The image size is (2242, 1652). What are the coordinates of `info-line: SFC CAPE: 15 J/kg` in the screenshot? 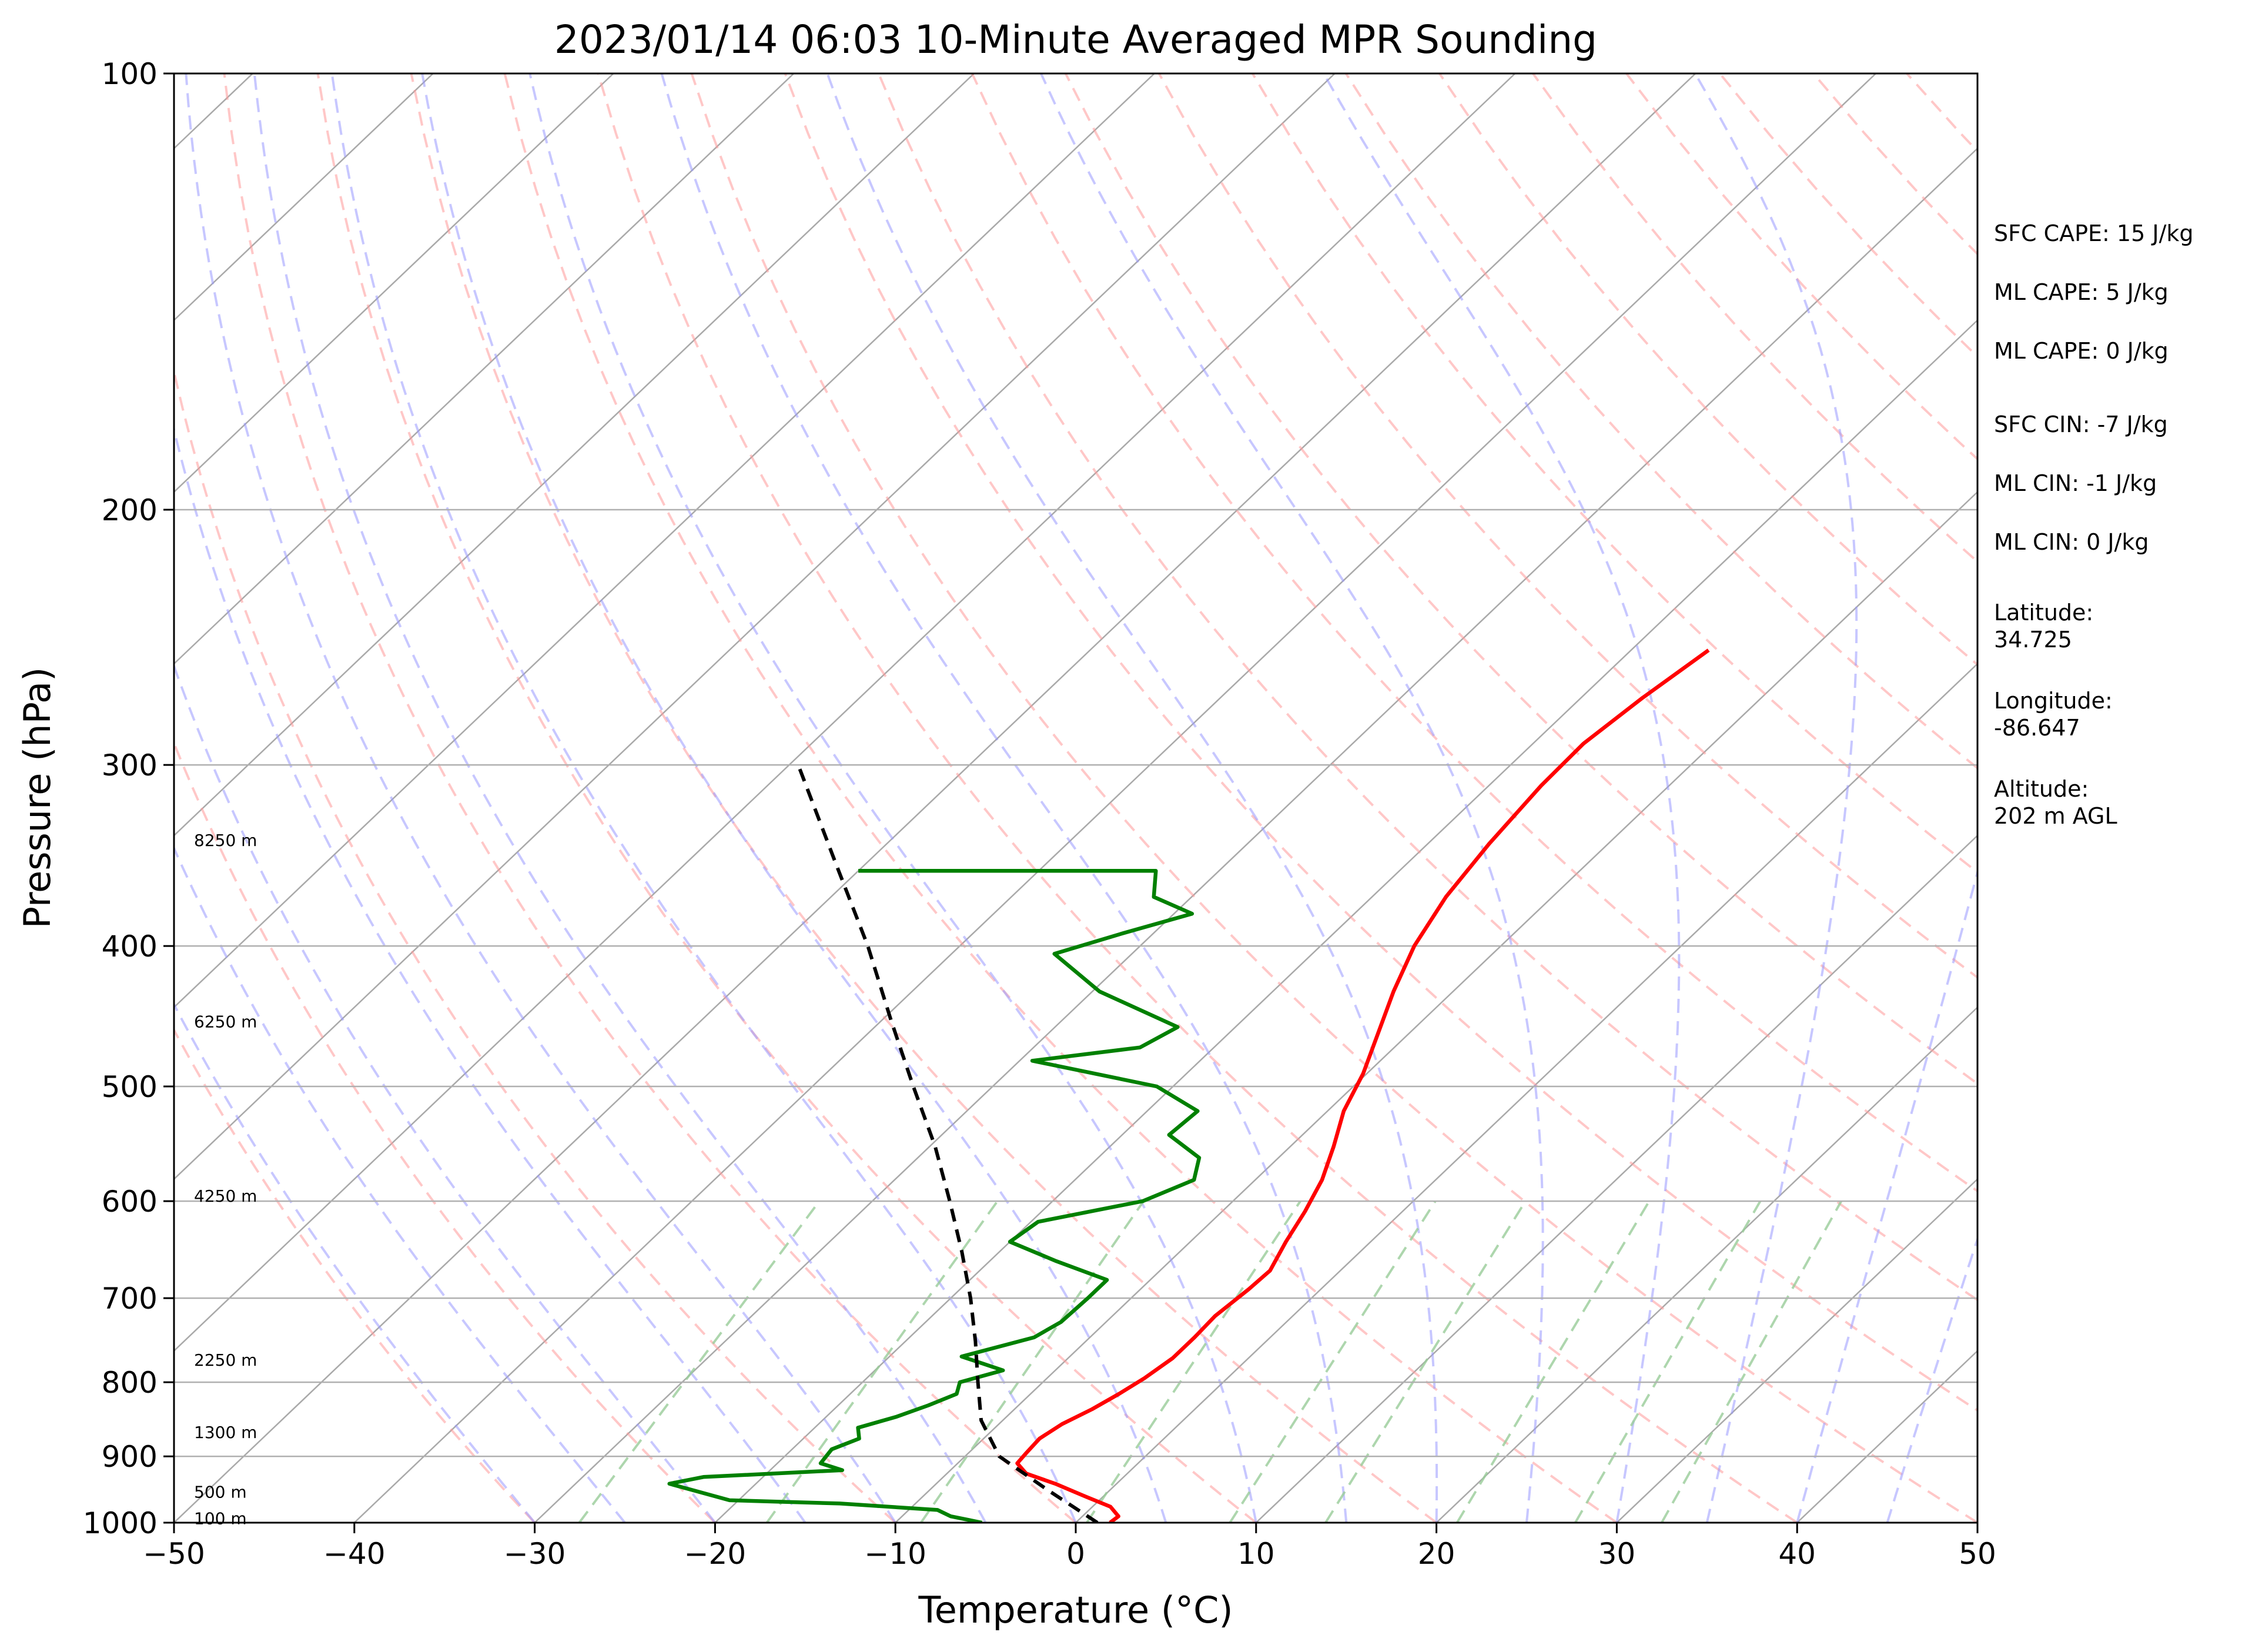 It's located at (2094, 233).